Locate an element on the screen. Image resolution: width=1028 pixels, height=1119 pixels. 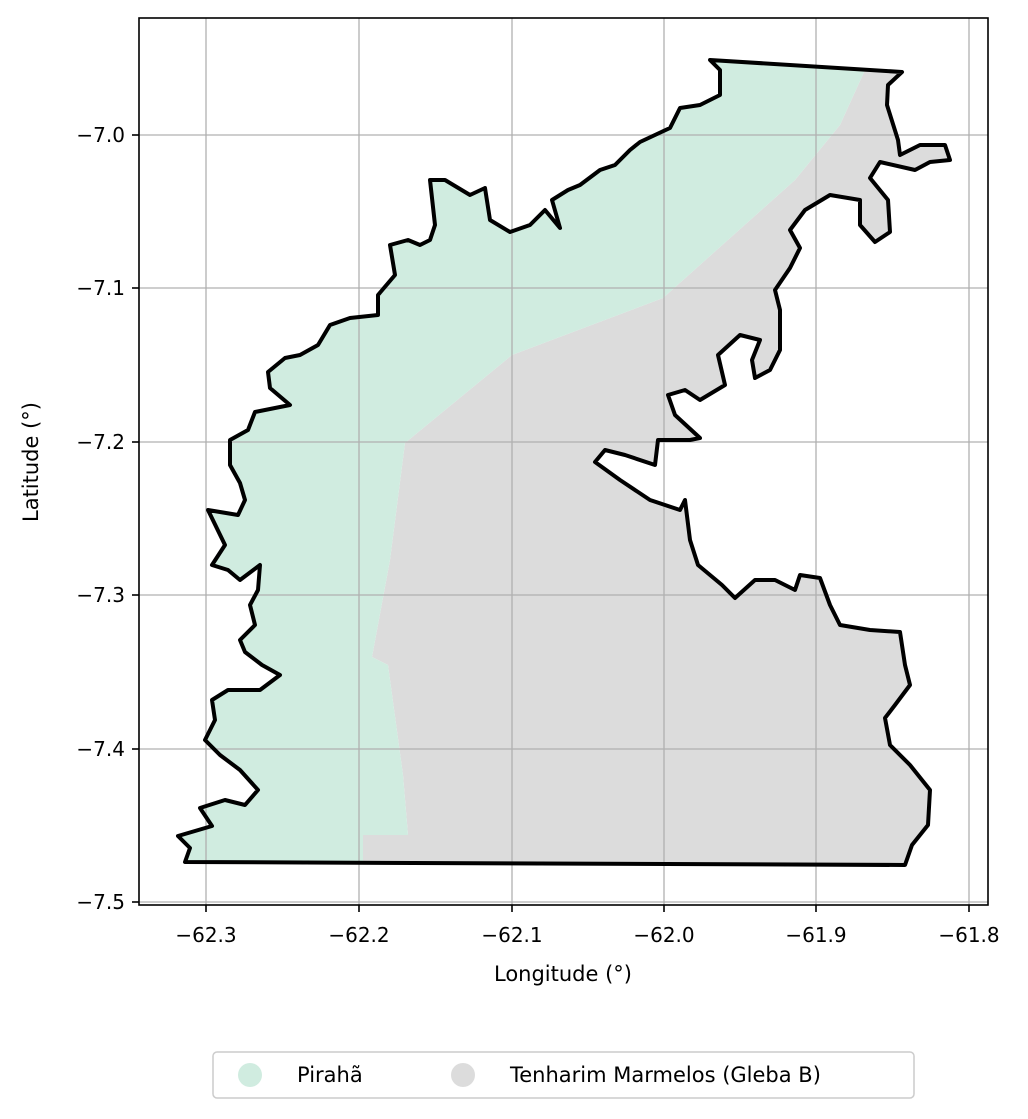
x-tick-label: −62.1 is located at coordinates (511, 935).